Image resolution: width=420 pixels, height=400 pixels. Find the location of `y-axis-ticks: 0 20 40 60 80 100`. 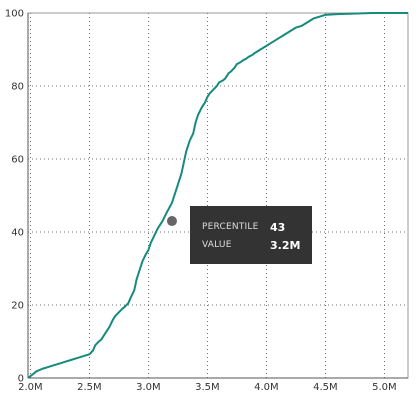

y-axis-ticks: 0 20 40 60 80 100 is located at coordinates (14, 197).